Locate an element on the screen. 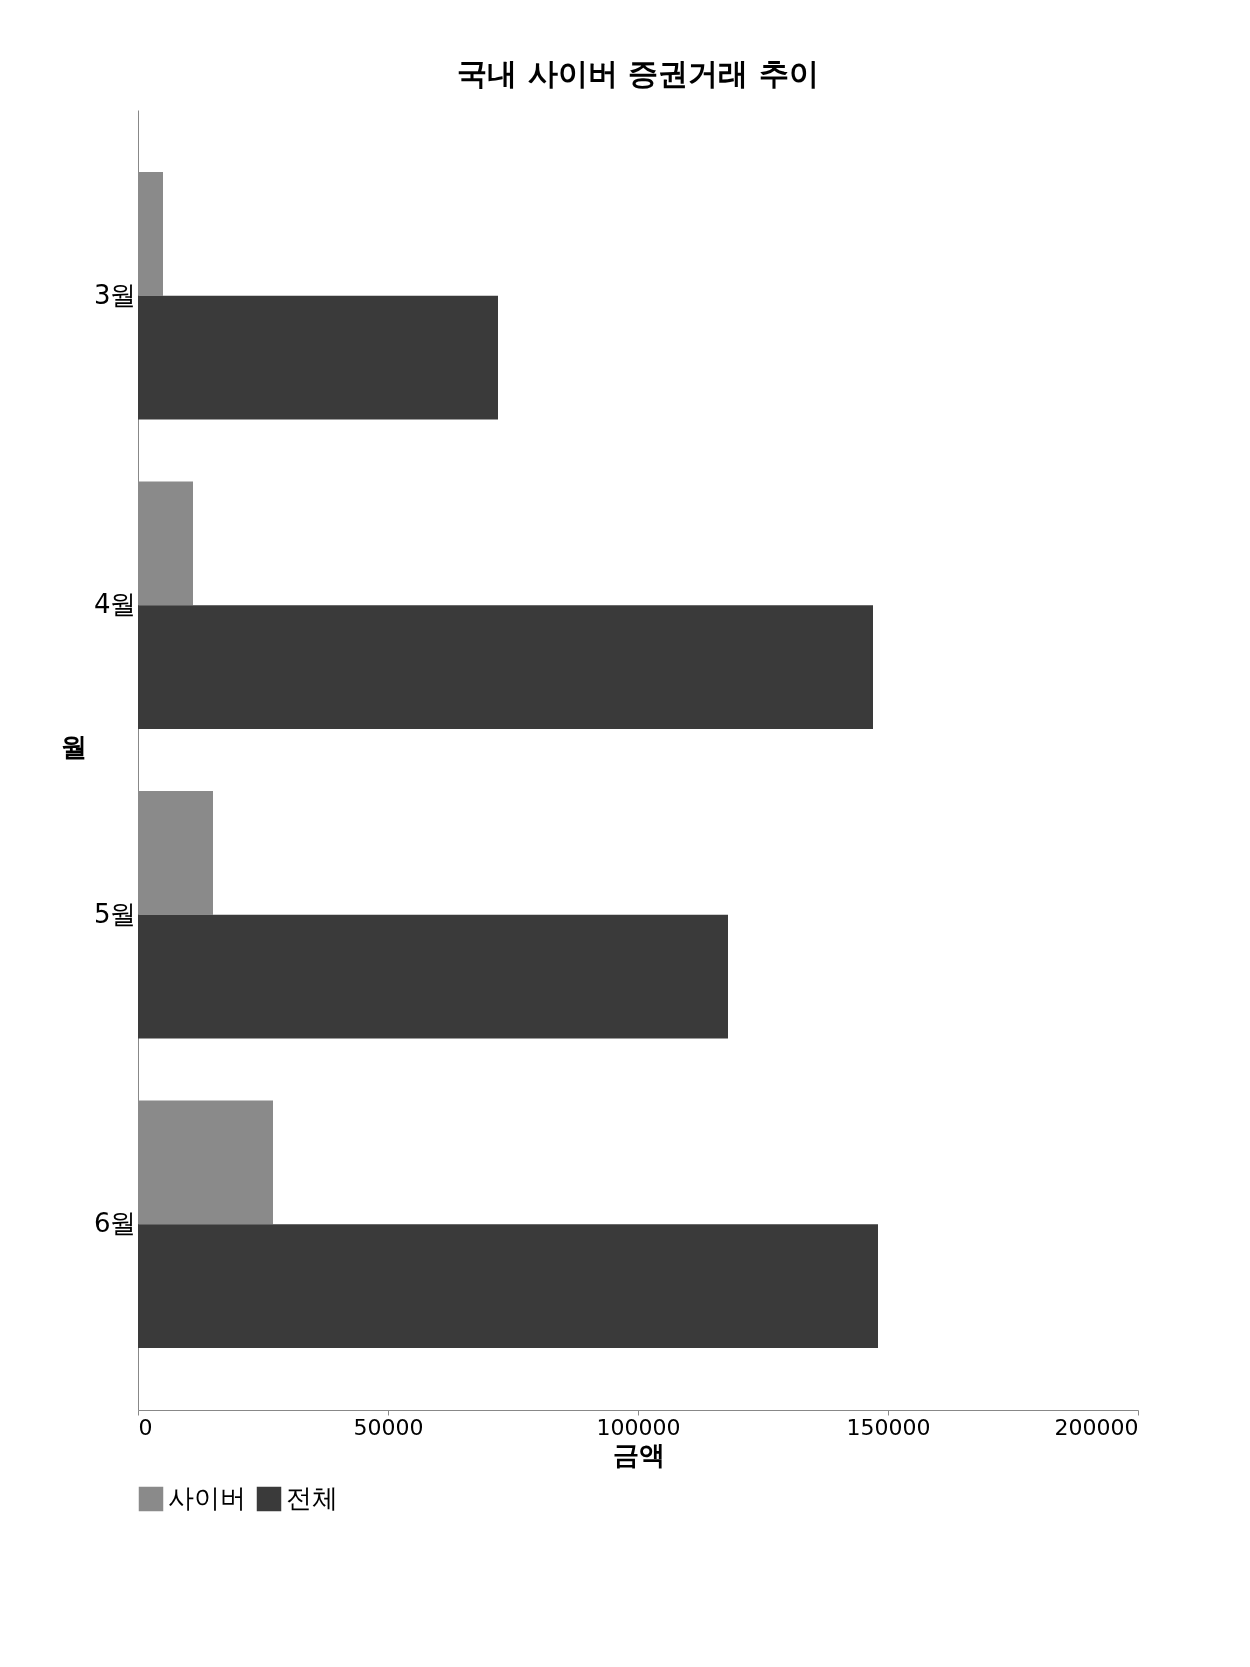 Image resolution: width=1250 pixels, height=1667 pixels. x-tick-label: 150000 is located at coordinates (888, 1427).